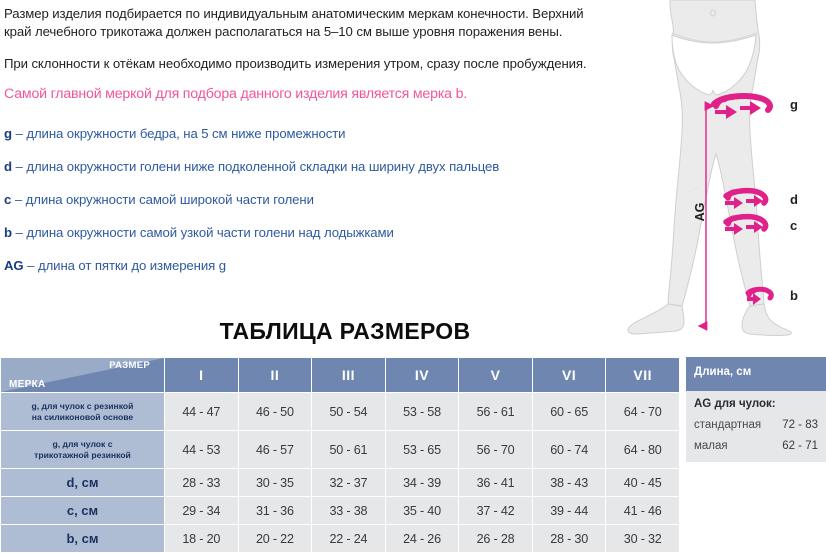  I want to click on length-row-small-value: 62 - 71, so click(800, 446).